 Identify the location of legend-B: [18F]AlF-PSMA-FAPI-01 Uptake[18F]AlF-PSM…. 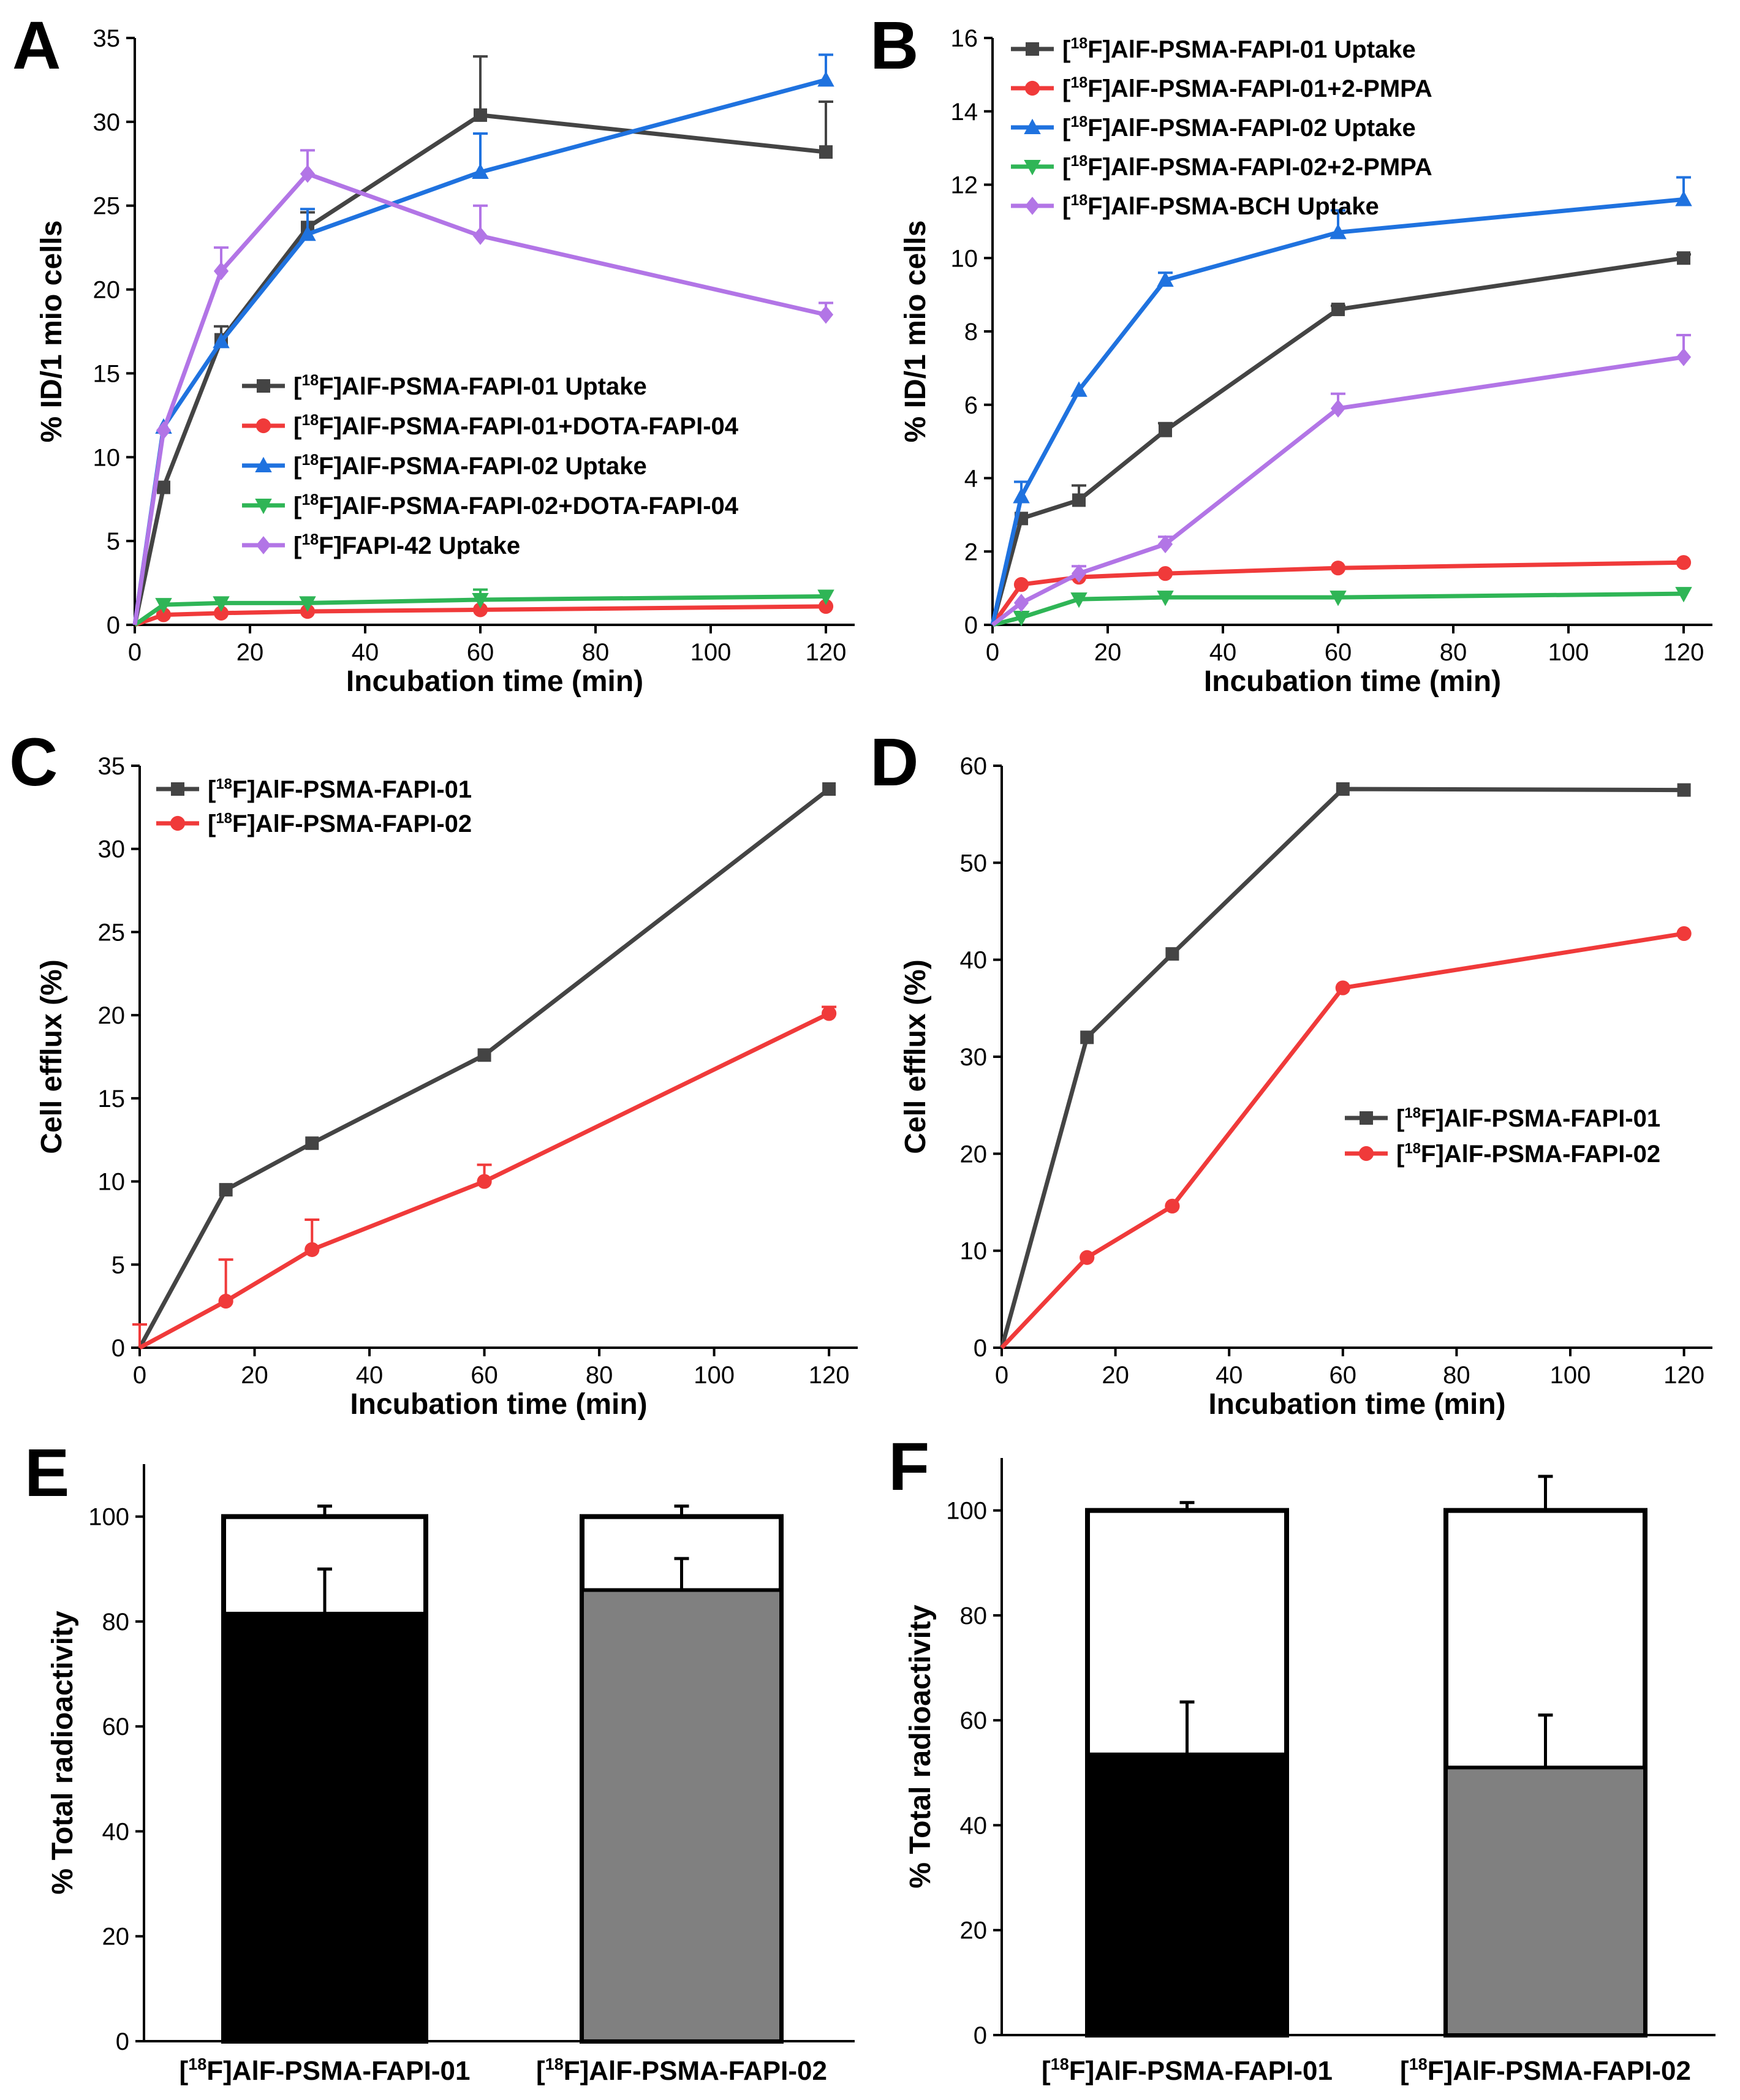
(1221, 127).